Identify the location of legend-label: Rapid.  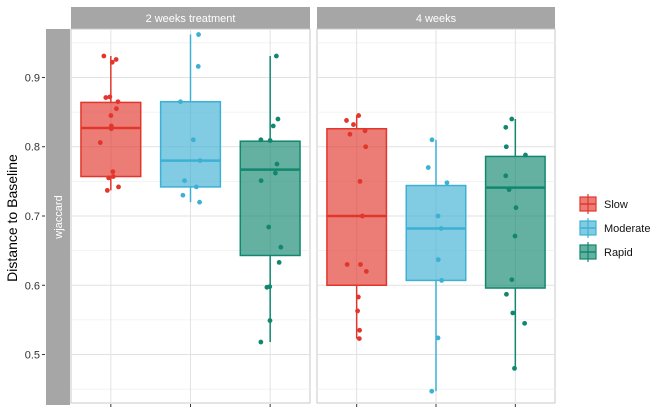
(618, 253).